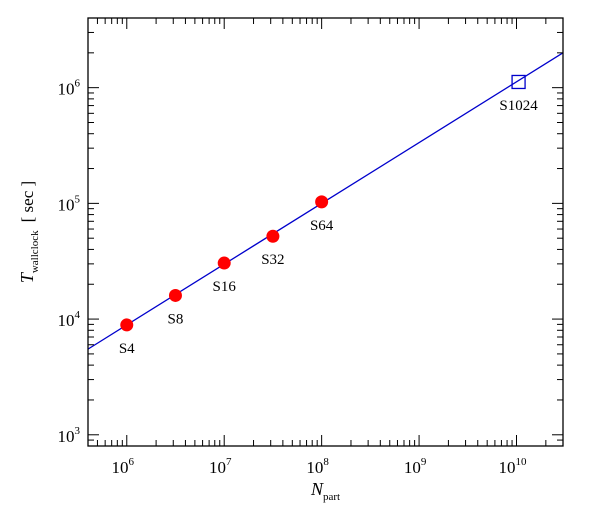 Image resolution: width=591 pixels, height=511 pixels. I want to click on x-tick-label: 10¹⁰, so click(513, 466).